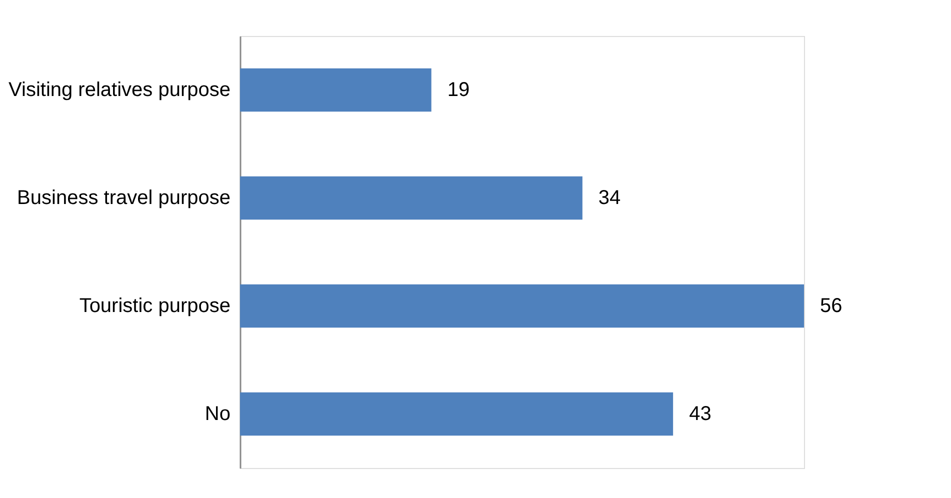  Describe the element at coordinates (458, 90) in the screenshot. I see `data-label: 19` at that location.